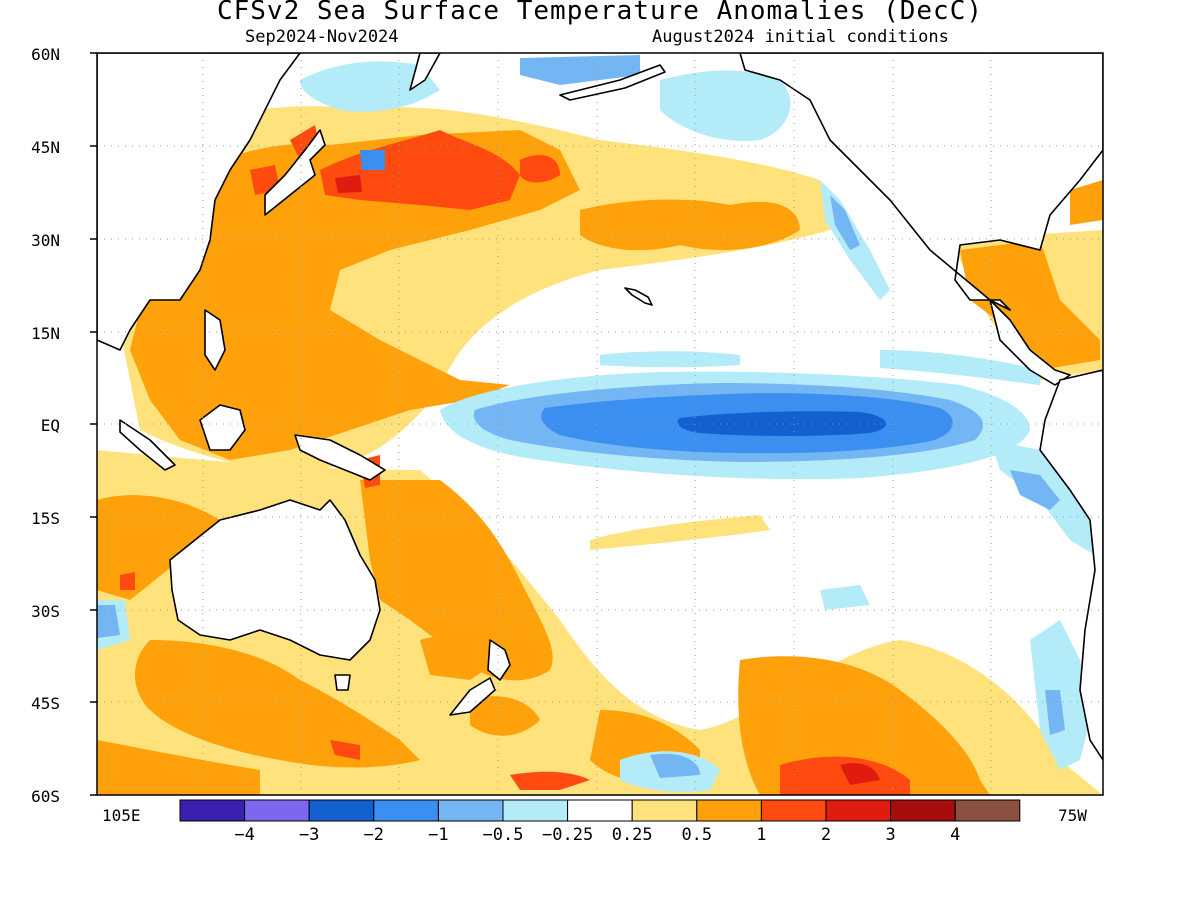  What do you see at coordinates (45, 703) in the screenshot?
I see `lat-label-45s: 45S` at bounding box center [45, 703].